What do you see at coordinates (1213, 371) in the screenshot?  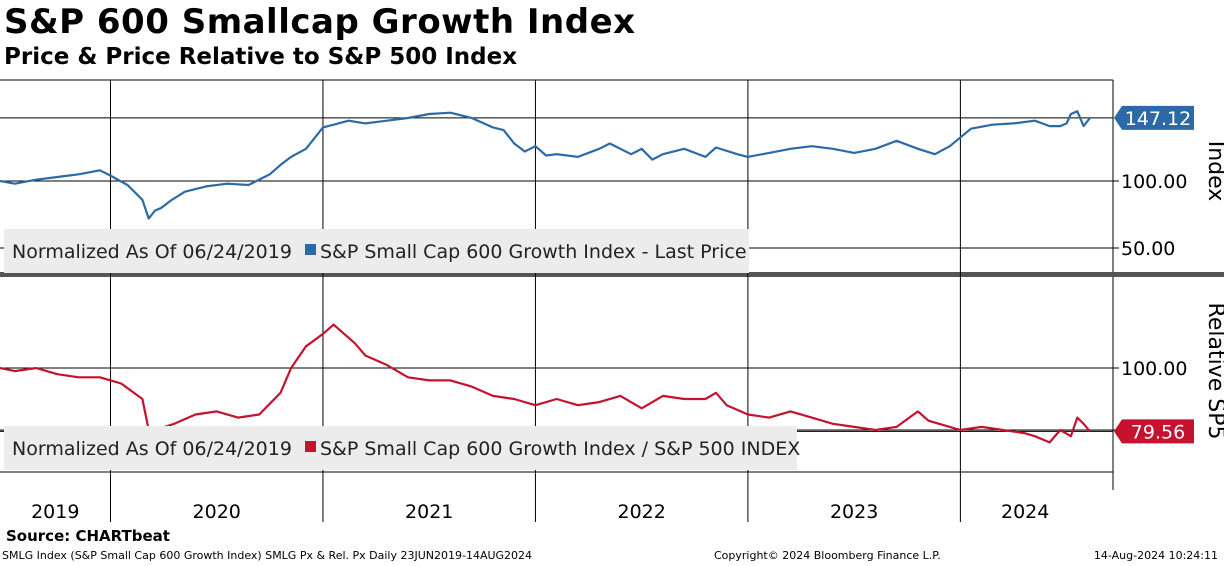 I see `y-axis-title: Relative SP5` at bounding box center [1213, 371].